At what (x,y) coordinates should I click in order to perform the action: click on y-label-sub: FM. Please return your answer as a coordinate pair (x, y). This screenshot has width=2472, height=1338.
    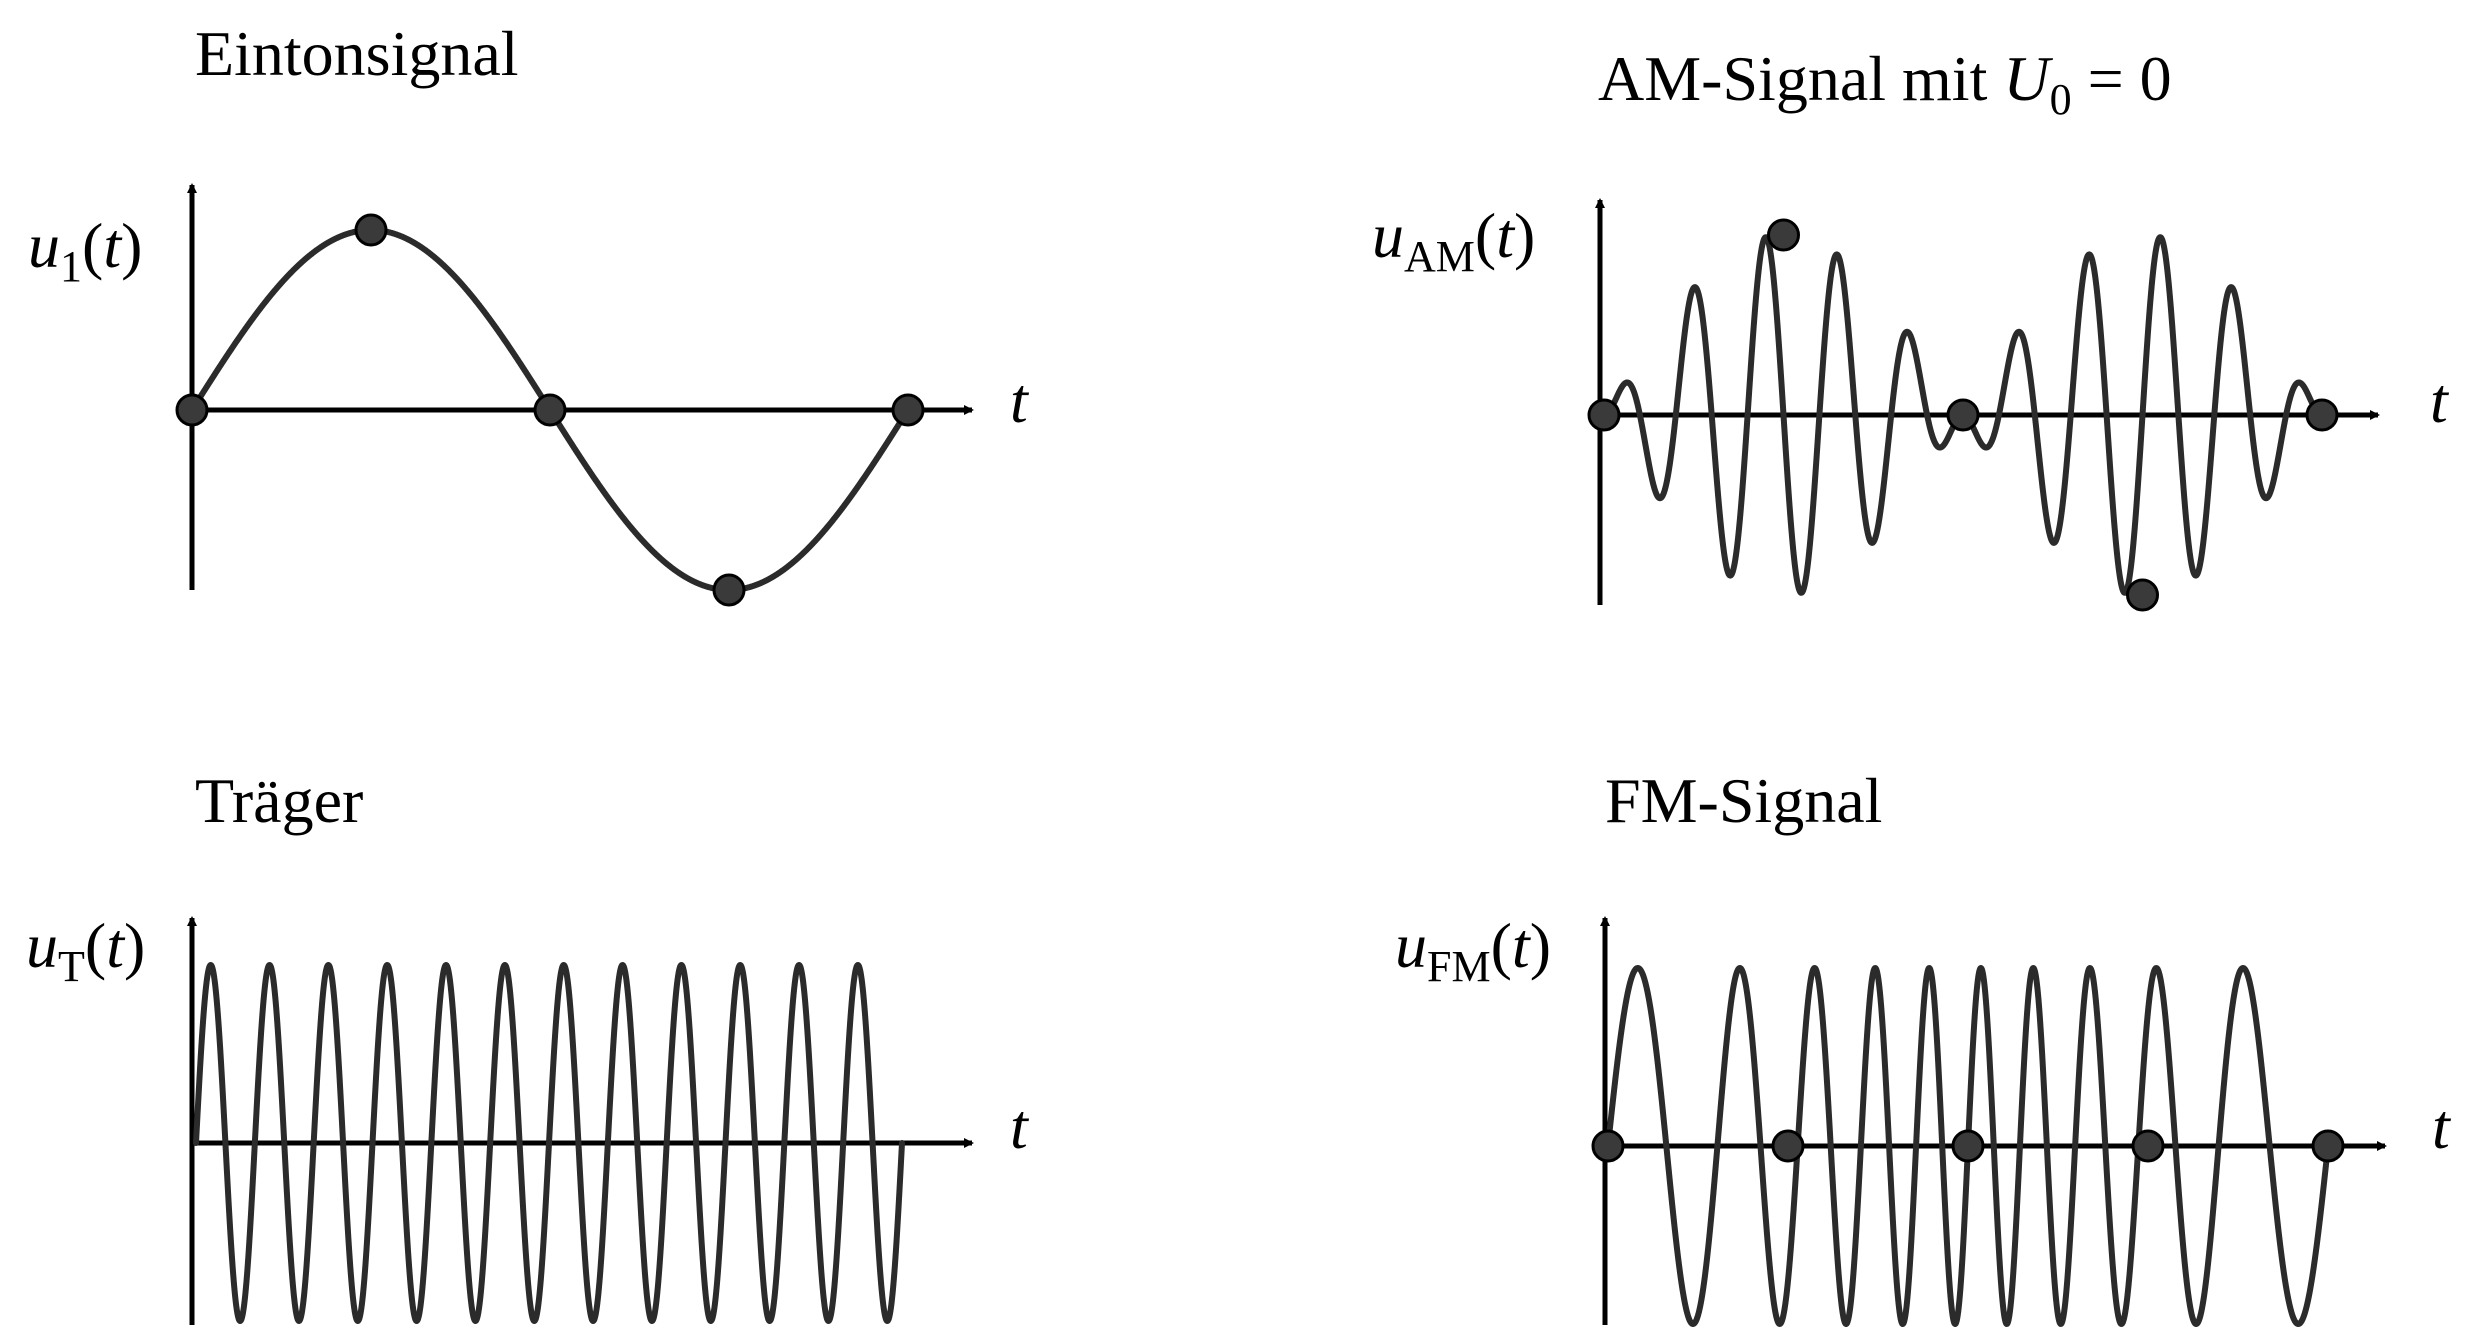
    Looking at the image, I should click on (1459, 966).